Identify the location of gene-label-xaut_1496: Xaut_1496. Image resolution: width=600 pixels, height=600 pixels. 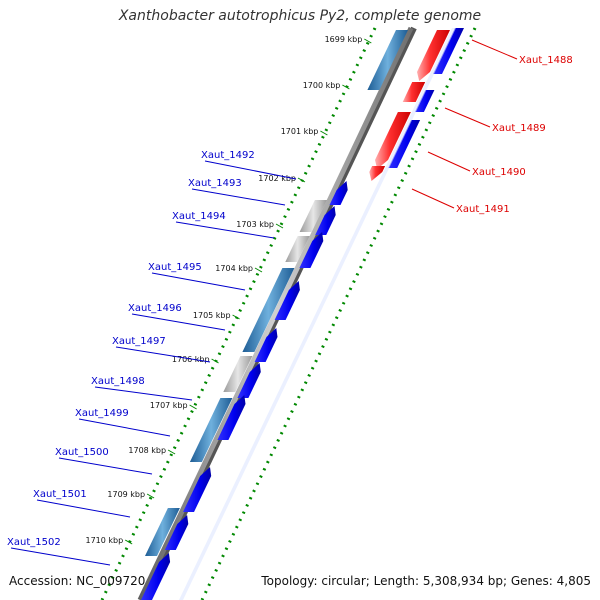
(155, 308).